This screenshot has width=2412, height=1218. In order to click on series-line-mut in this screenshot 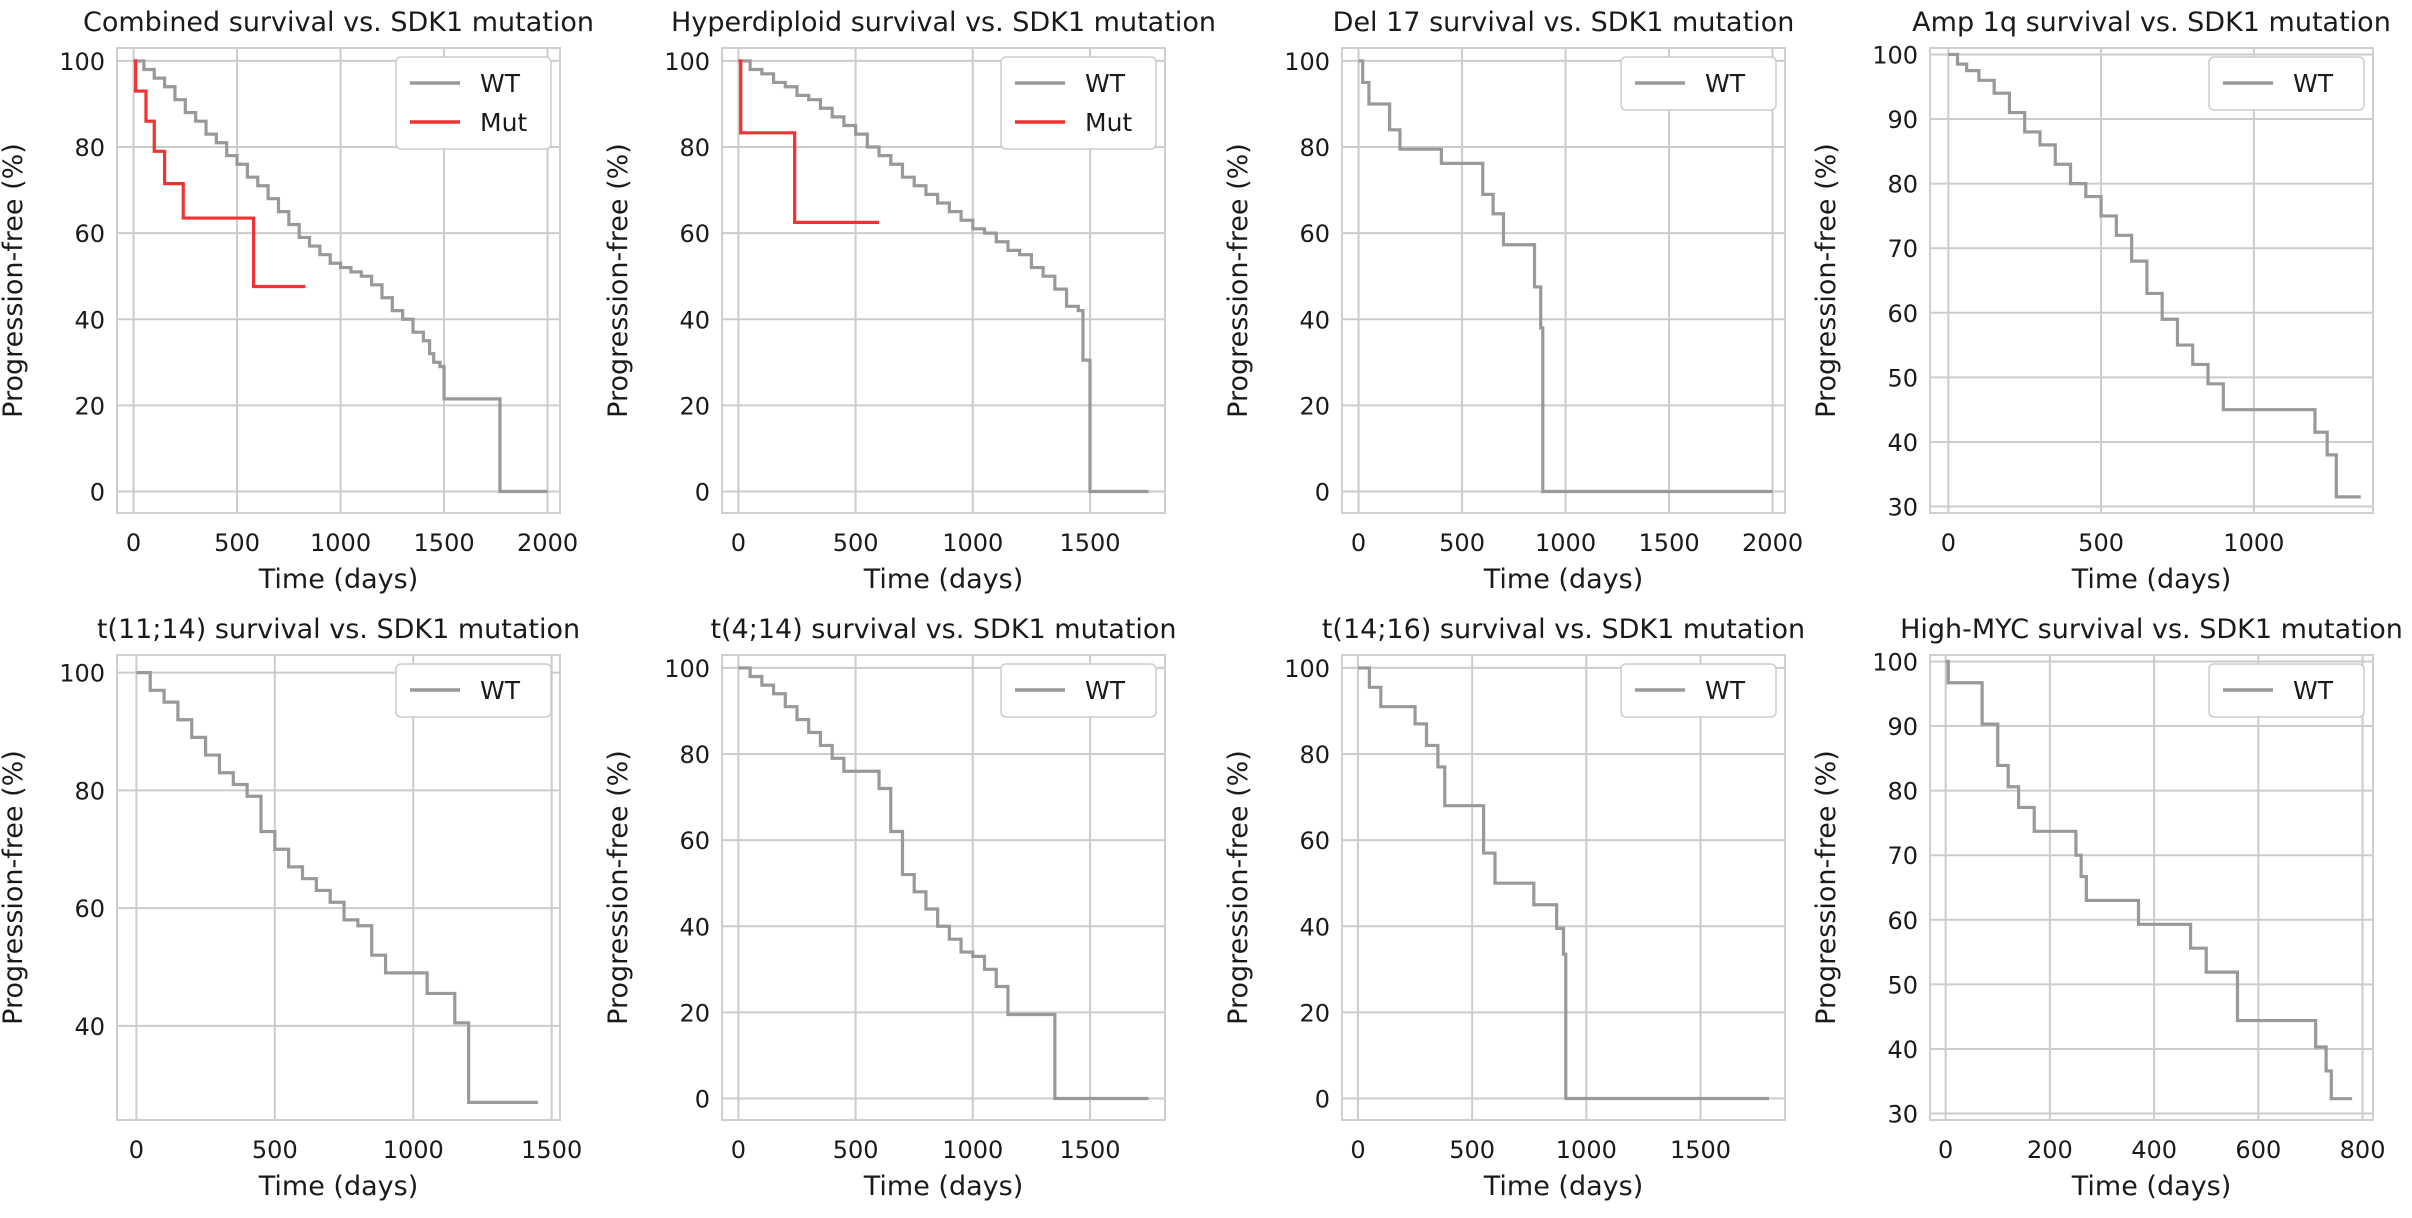, I will do `click(809, 141)`.